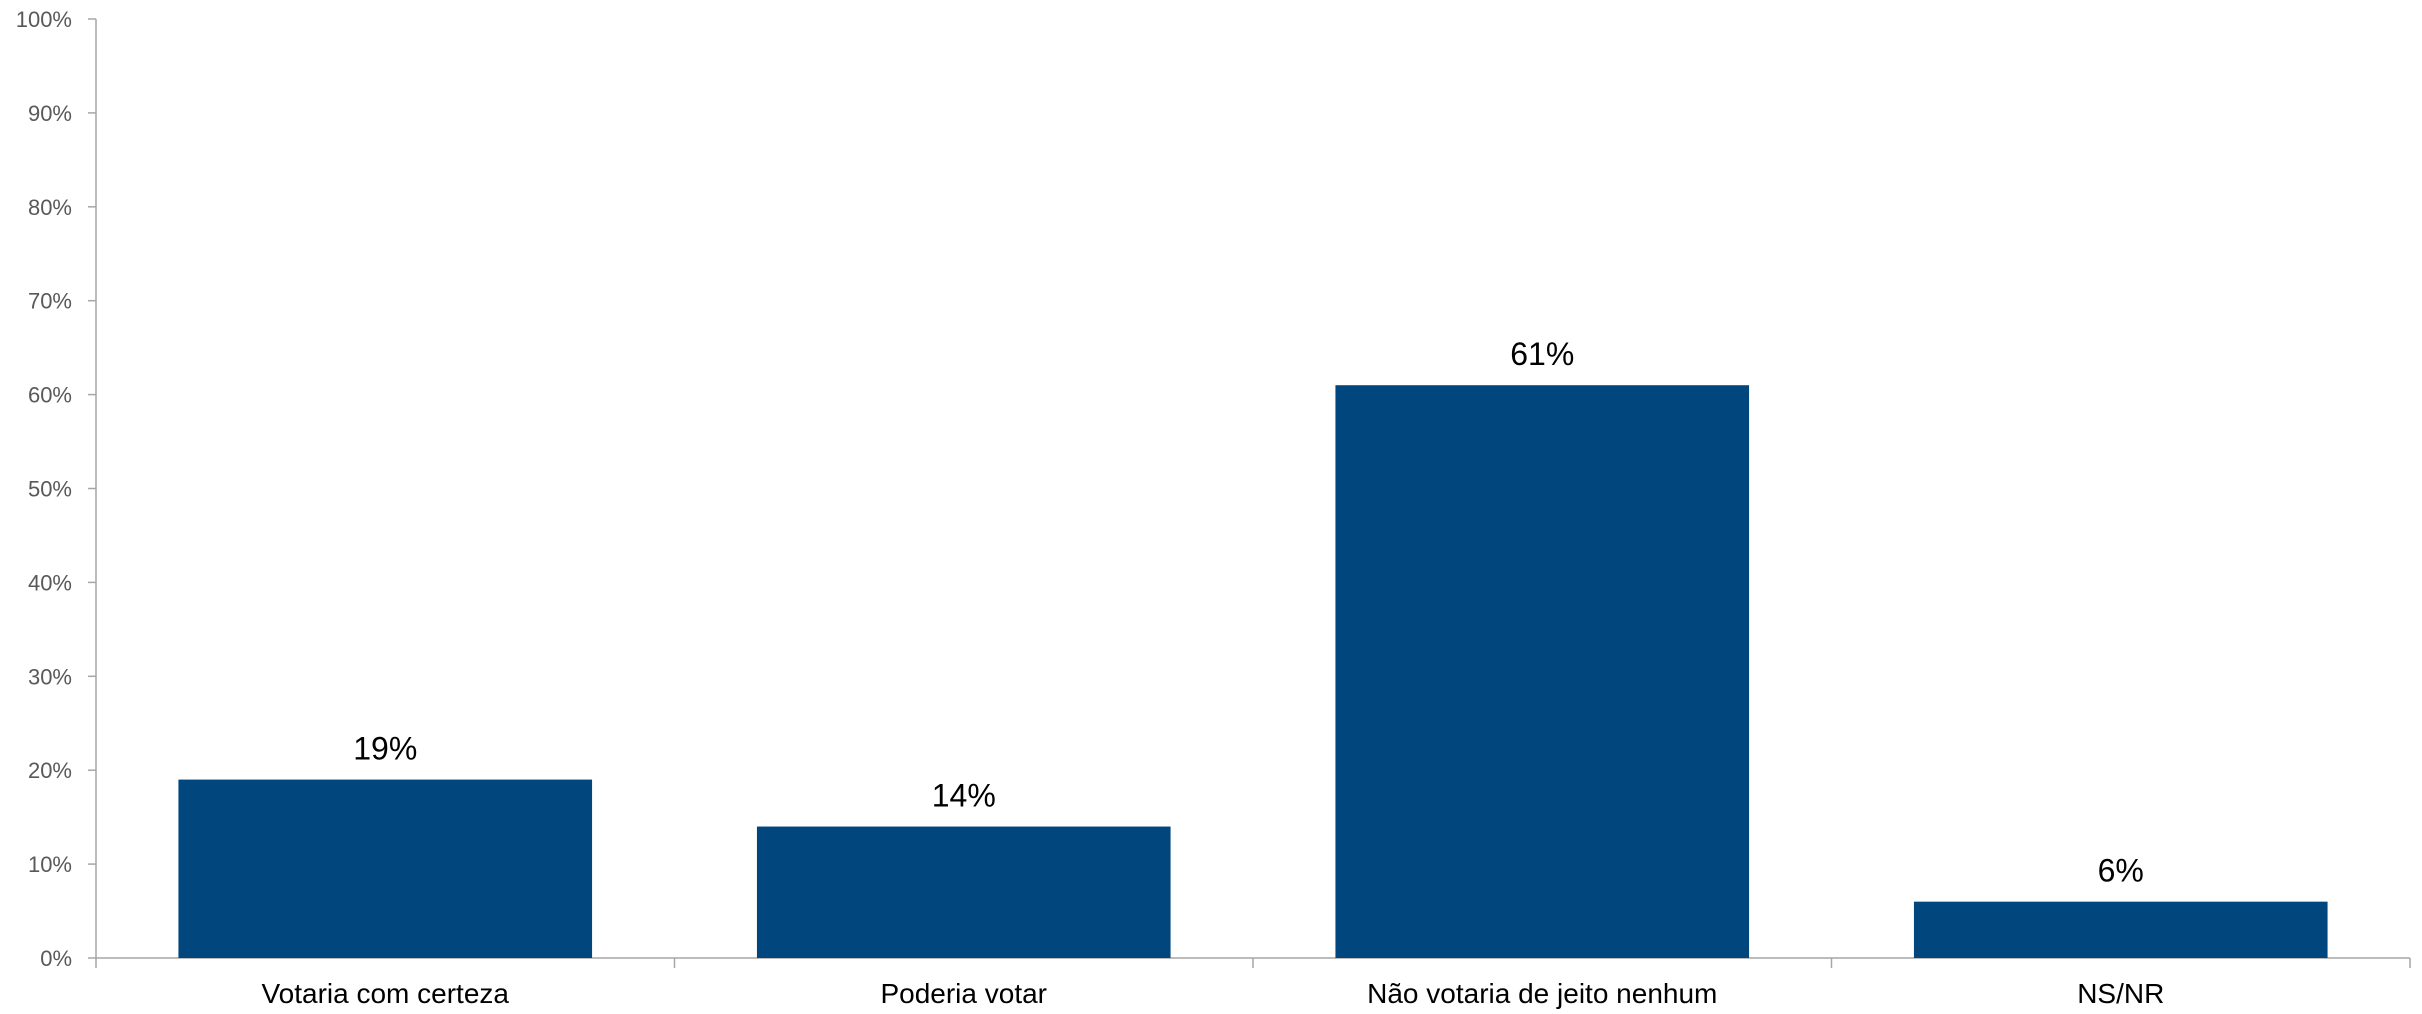 The width and height of the screenshot is (2422, 1014). I want to click on data-label: 6%, so click(2121, 871).